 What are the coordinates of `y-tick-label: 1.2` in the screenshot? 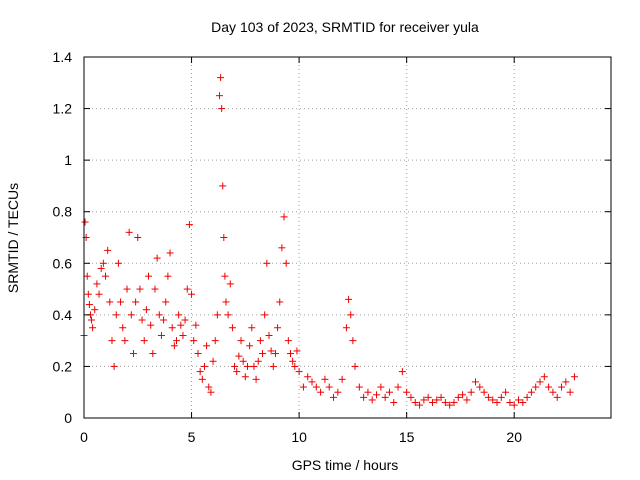 It's located at (63, 109).